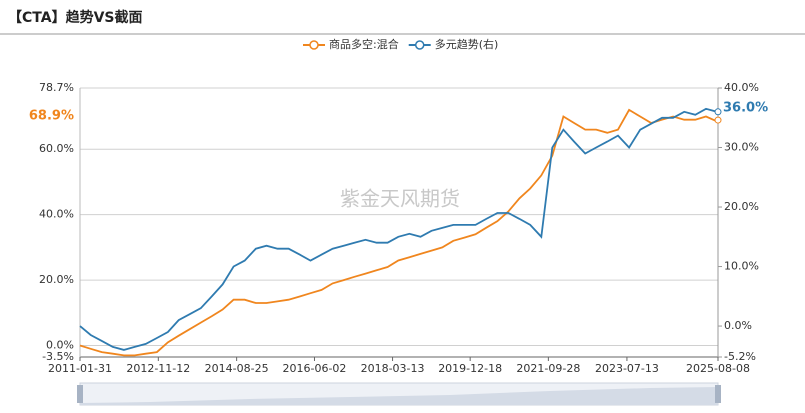 Image resolution: width=805 pixels, height=413 pixels. Describe the element at coordinates (470, 368) in the screenshot. I see `x-tick-label: 2019-12-18` at that location.